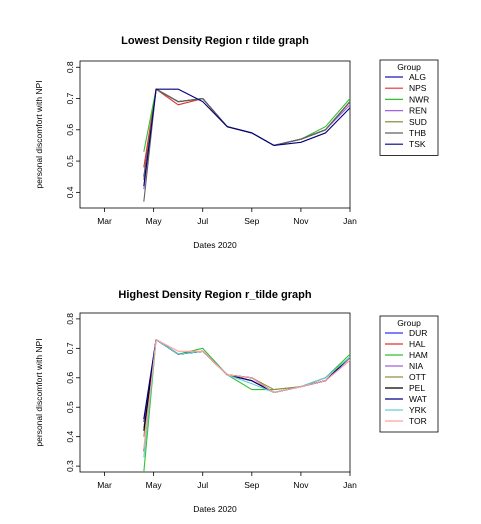 The width and height of the screenshot is (481, 524). What do you see at coordinates (72, 392) in the screenshot?
I see `y-axis: 0.3 0.4 0.5 0.6 0.7 0.8` at bounding box center [72, 392].